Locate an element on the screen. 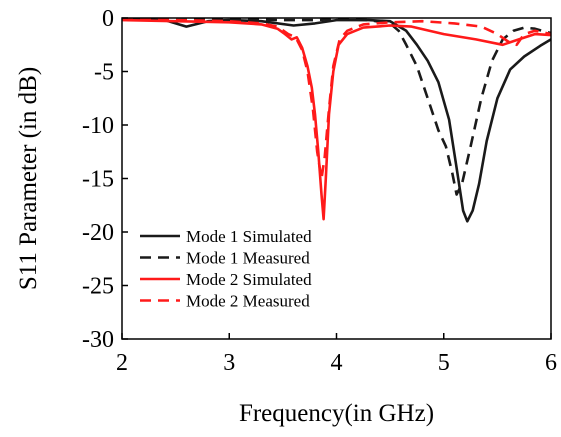  y-tick-label: -25 is located at coordinates (98, 287).